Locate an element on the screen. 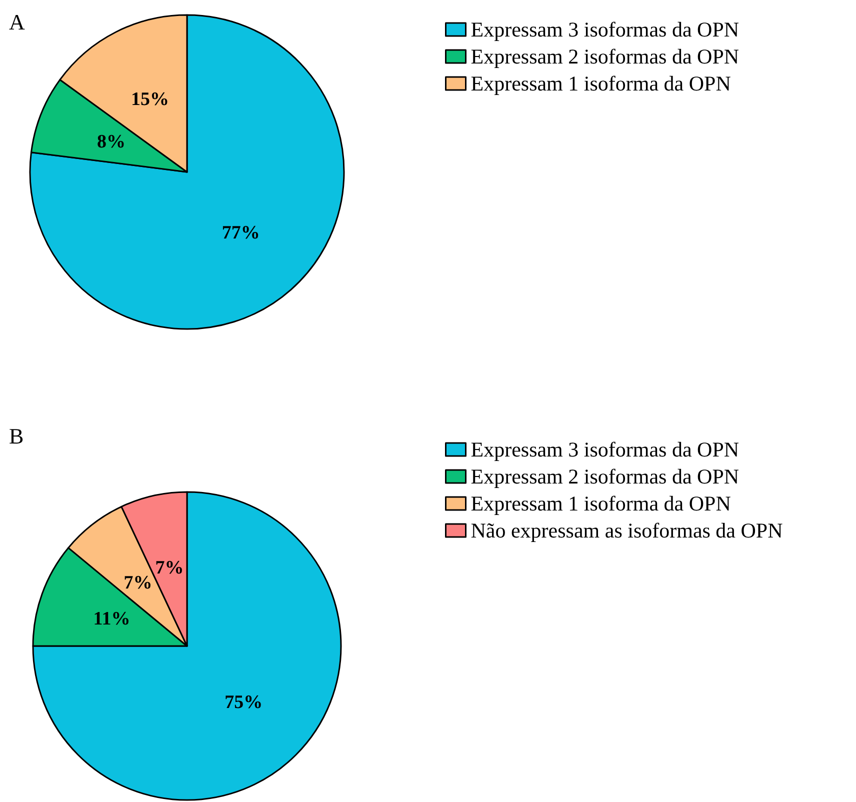  data-label: 75% is located at coordinates (243, 703).